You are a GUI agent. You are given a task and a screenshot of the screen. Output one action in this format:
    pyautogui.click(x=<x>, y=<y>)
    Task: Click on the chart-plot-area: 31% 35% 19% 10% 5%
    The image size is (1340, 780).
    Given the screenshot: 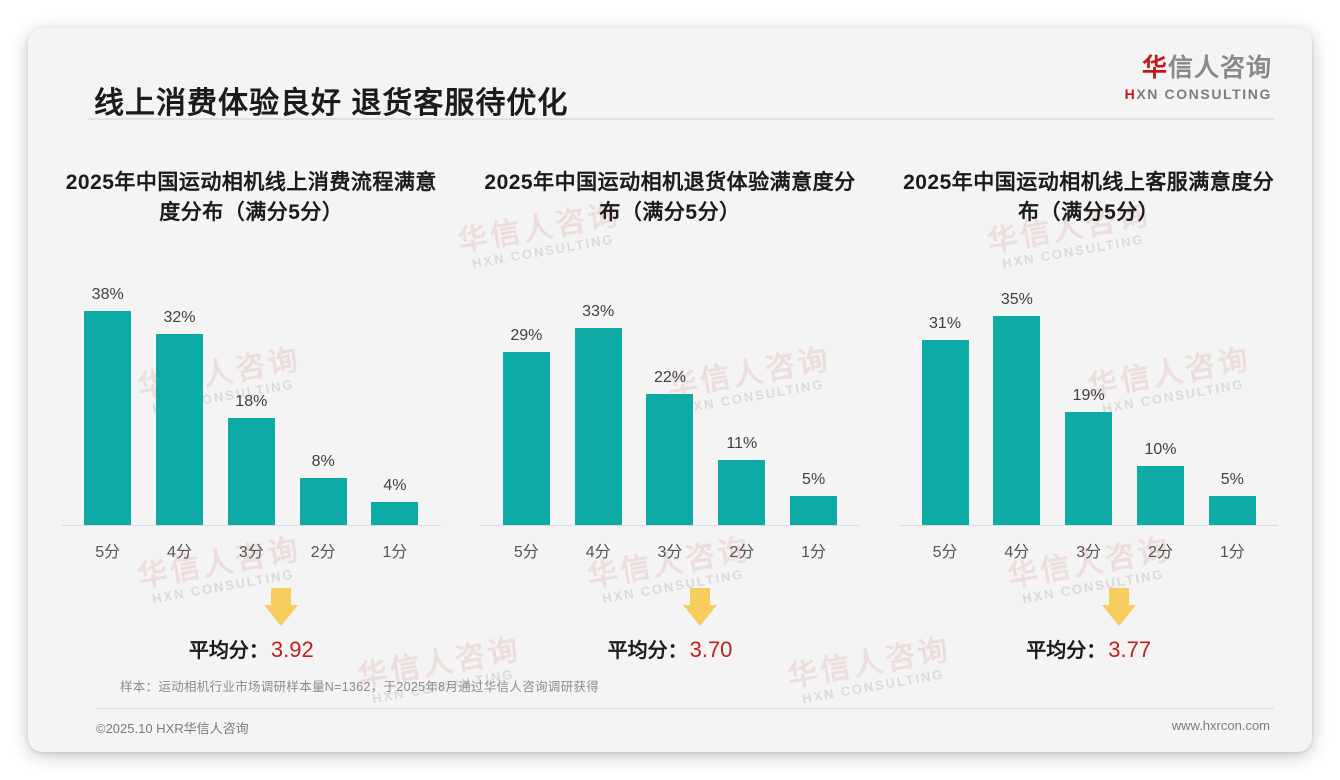 What is the action you would take?
    pyautogui.click(x=1088, y=406)
    